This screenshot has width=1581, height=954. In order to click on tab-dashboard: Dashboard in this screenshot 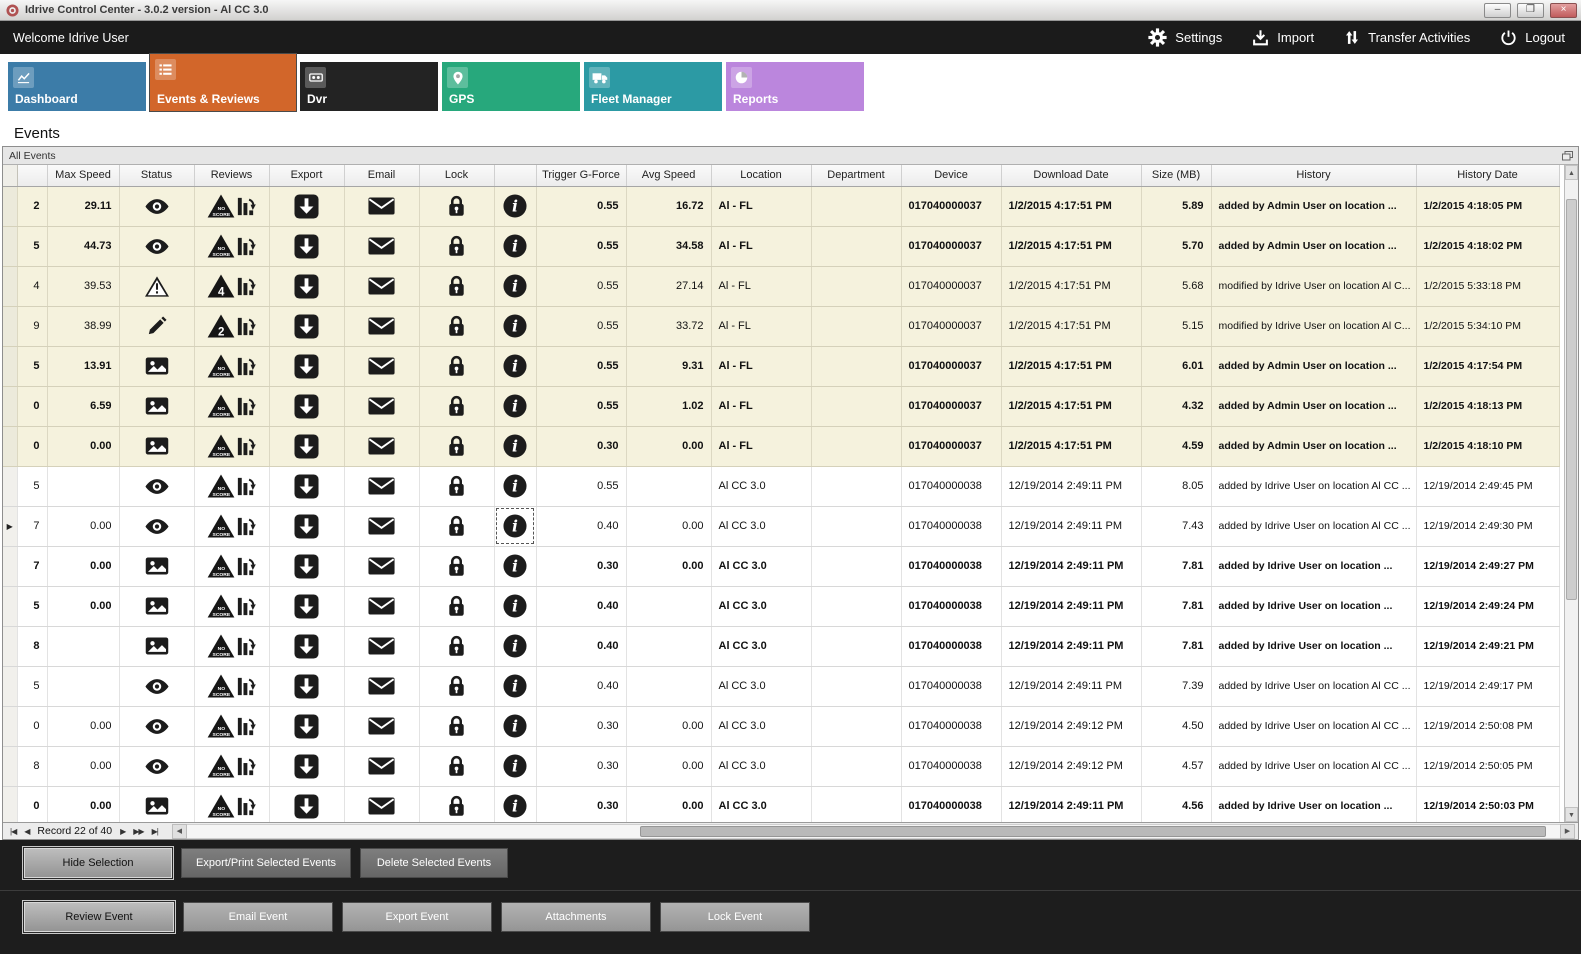, I will do `click(77, 86)`.